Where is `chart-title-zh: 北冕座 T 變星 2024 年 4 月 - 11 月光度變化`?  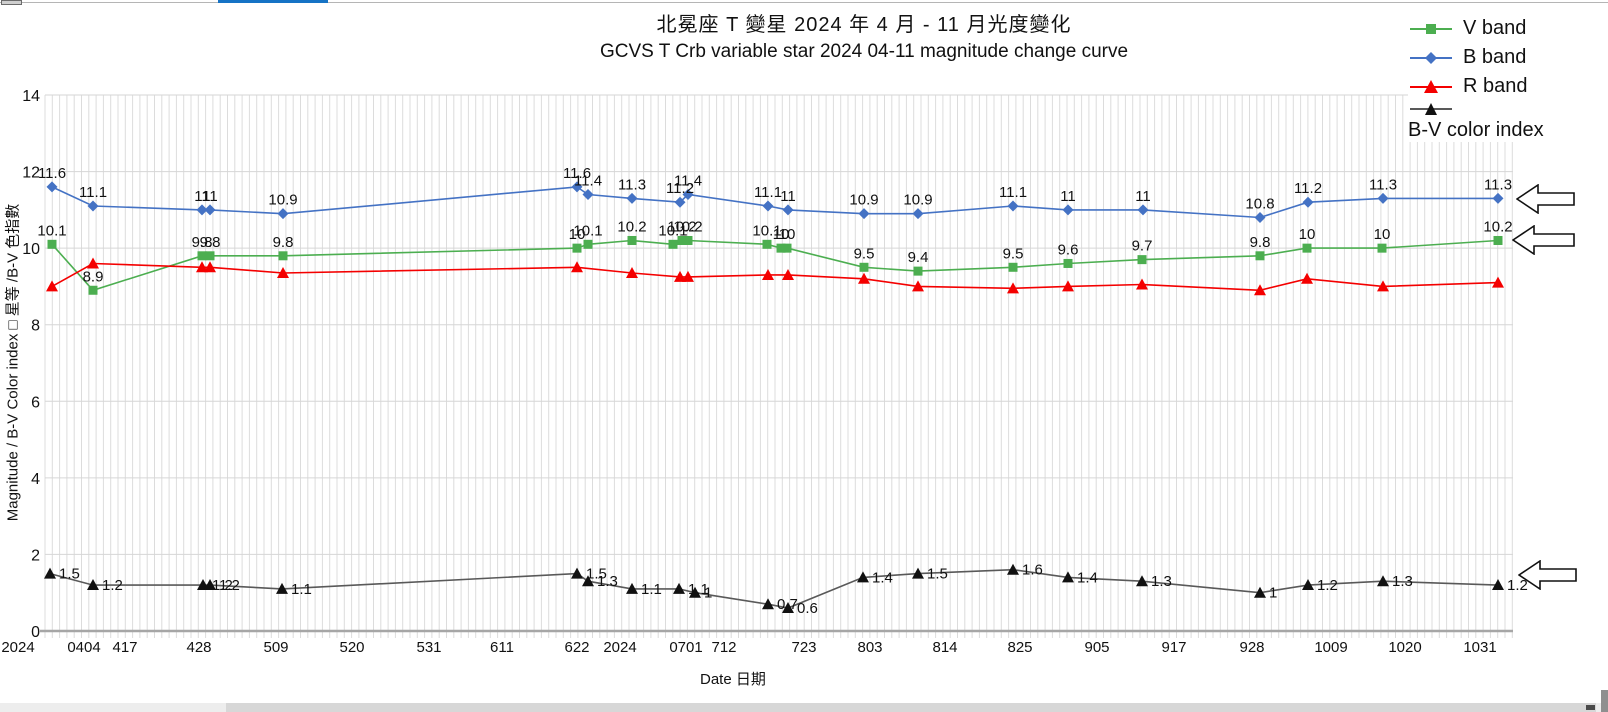
chart-title-zh: 北冕座 T 變星 2024 年 4 月 - 11 月光度變化 is located at coordinates (864, 25).